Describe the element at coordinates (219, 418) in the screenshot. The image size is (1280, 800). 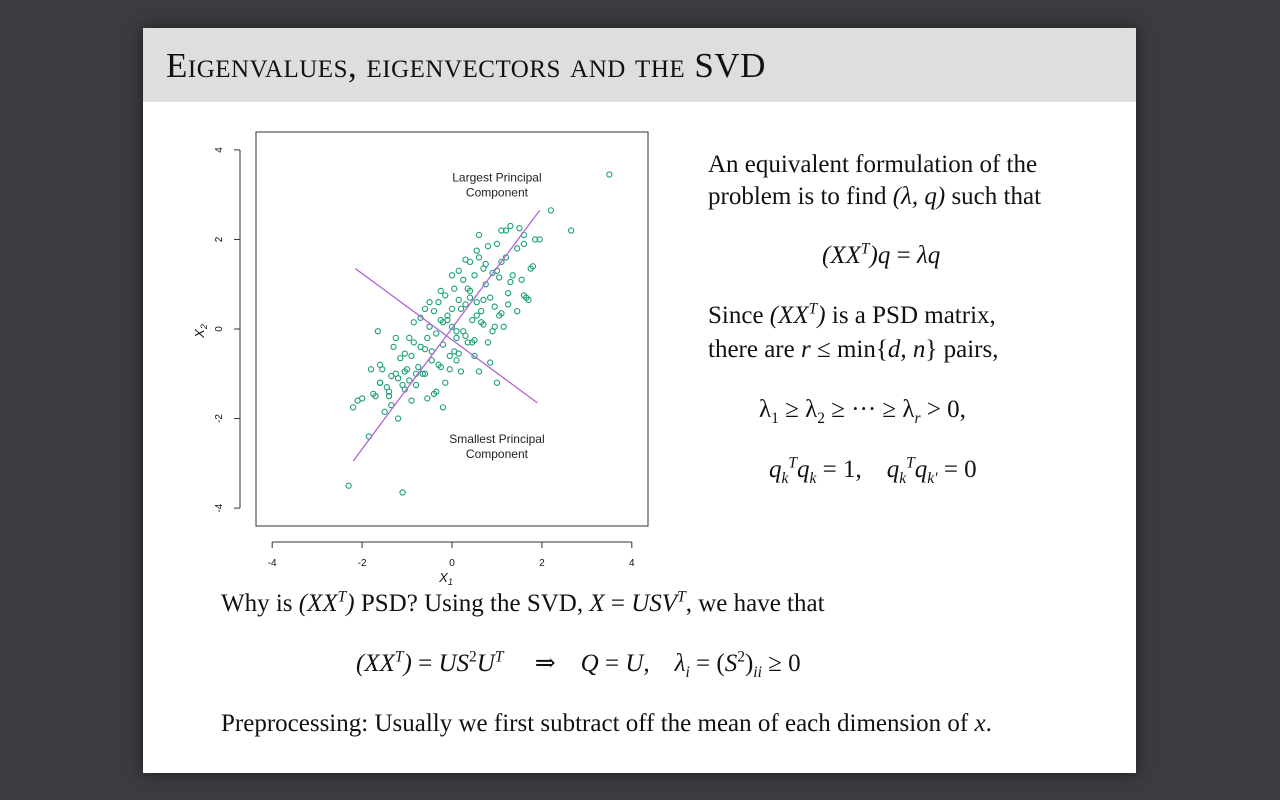
I see `y-tick-label: -2` at that location.